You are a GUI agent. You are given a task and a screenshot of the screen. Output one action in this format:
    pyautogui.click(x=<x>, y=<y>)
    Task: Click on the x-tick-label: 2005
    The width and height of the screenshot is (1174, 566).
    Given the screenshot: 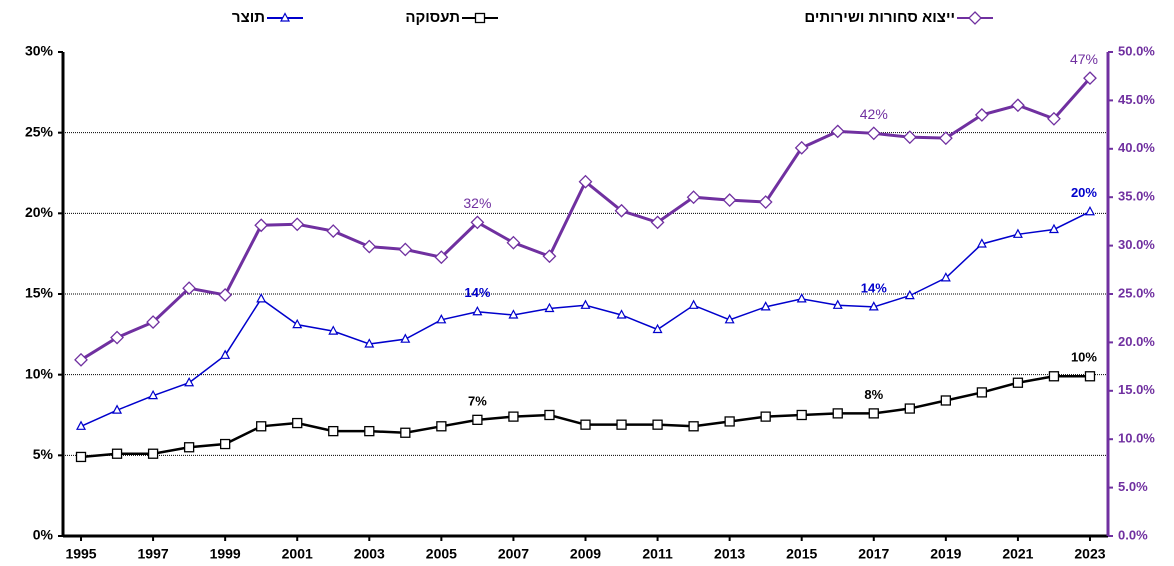 What is the action you would take?
    pyautogui.click(x=441, y=554)
    